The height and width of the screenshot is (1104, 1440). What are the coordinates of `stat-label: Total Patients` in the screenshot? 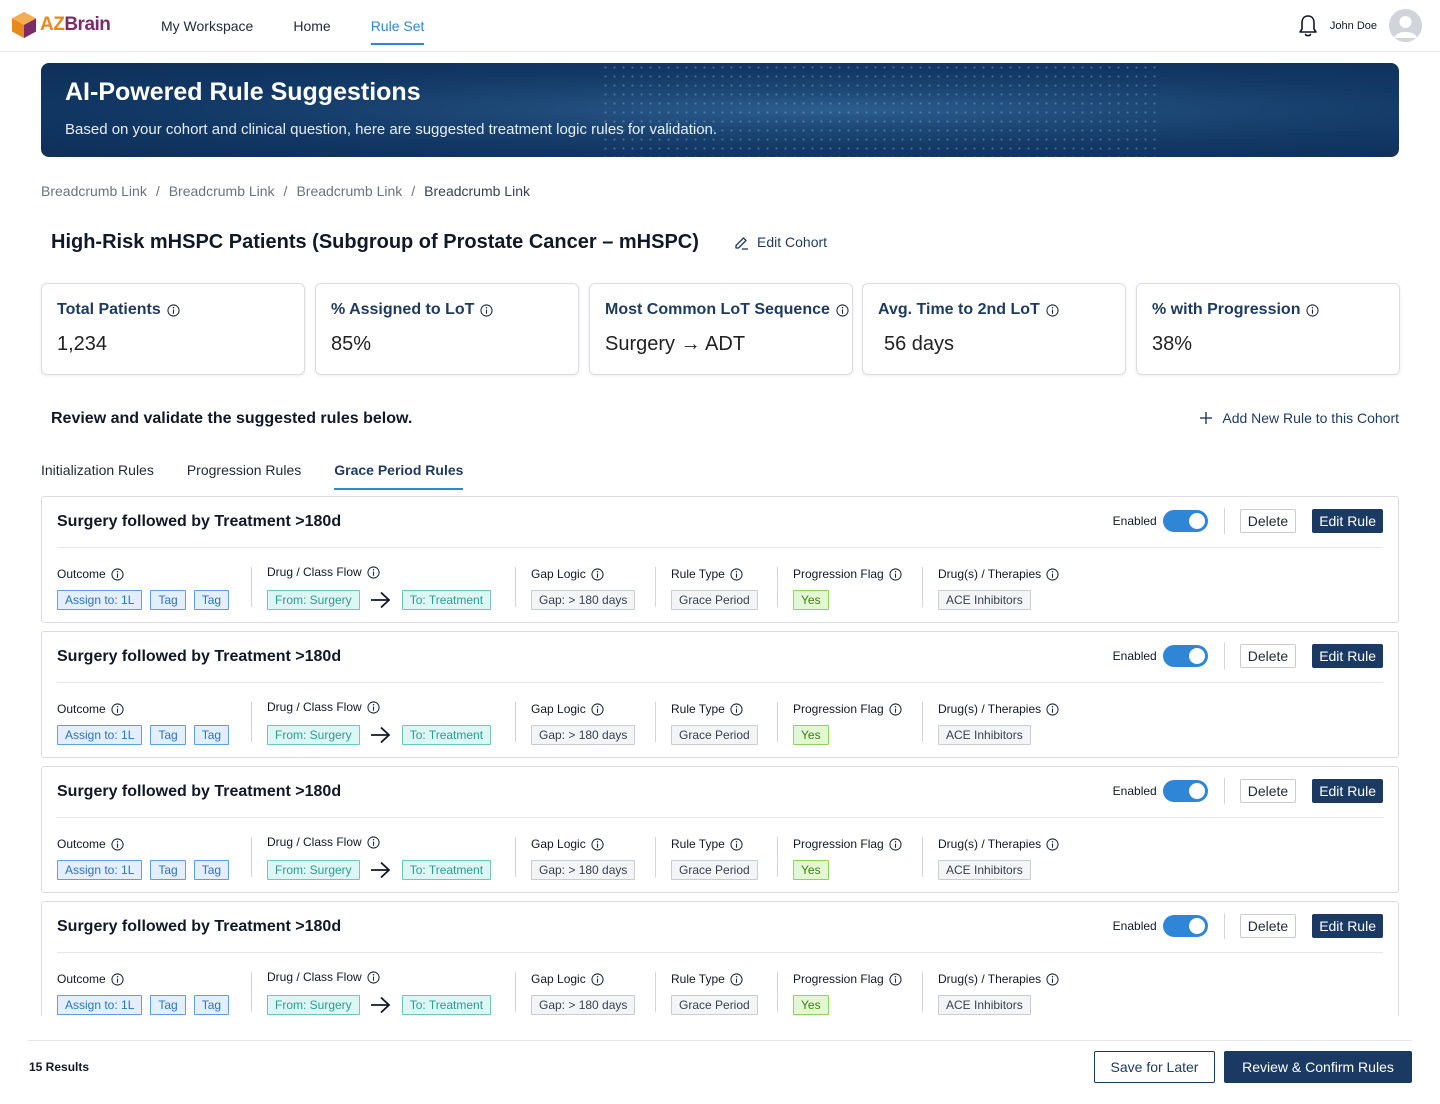 It's located at (109, 309).